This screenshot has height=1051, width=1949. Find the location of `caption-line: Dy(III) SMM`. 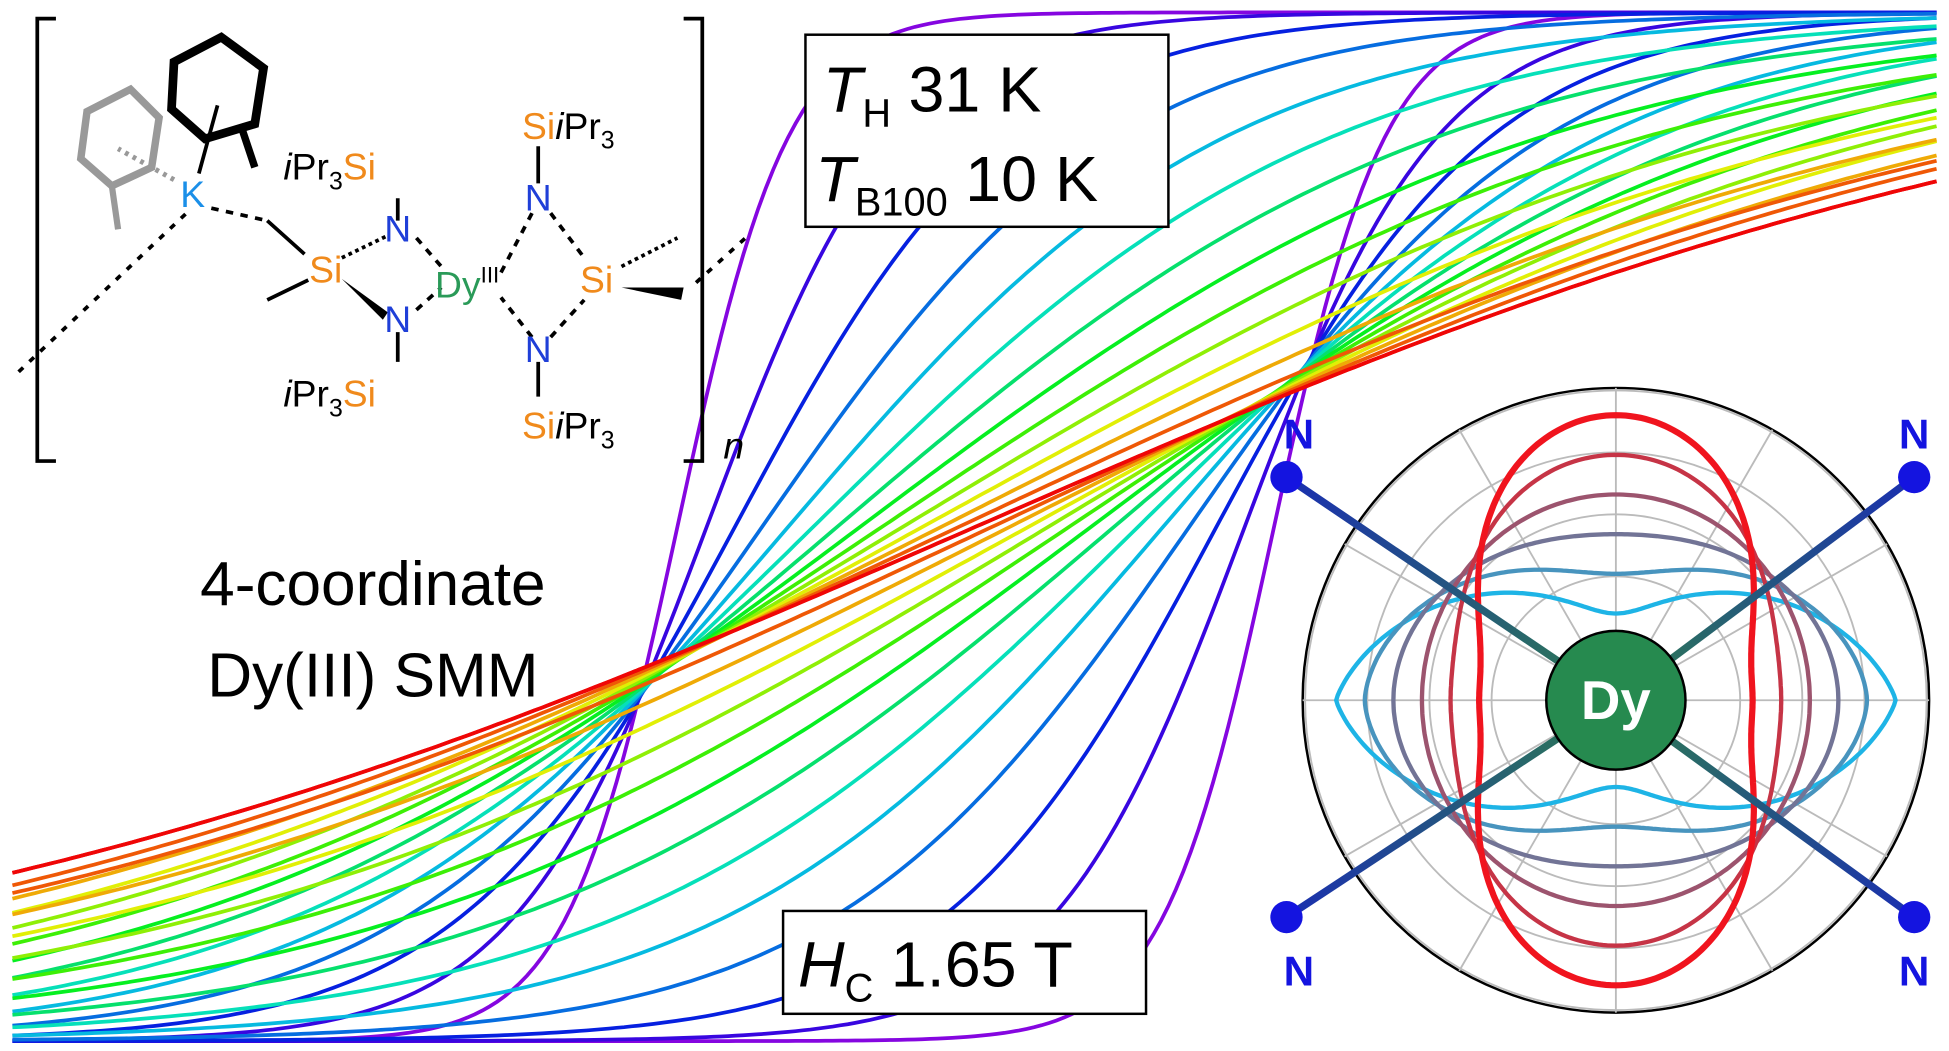

caption-line: Dy(III) SMM is located at coordinates (372, 676).